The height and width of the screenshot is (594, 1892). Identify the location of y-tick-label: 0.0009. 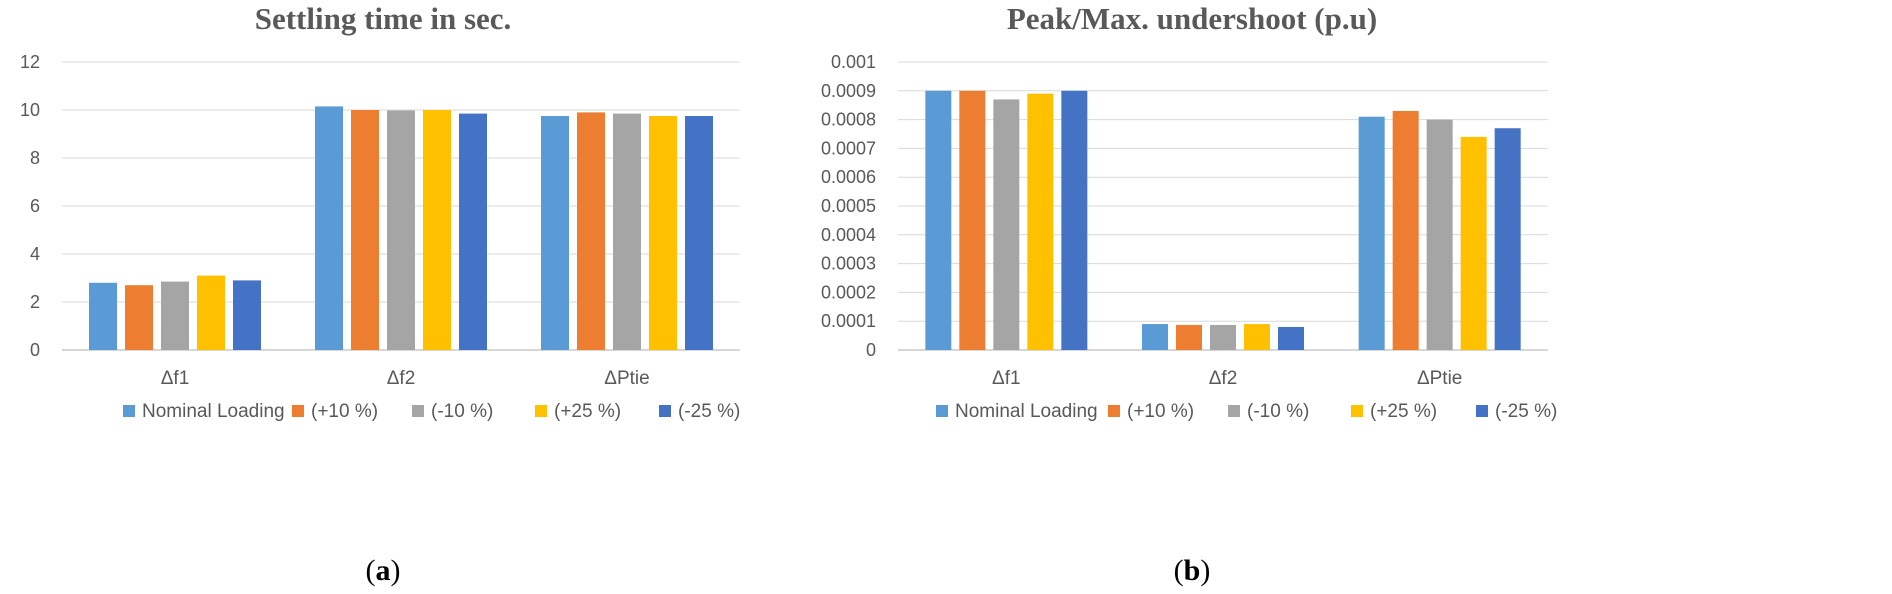
(848, 91).